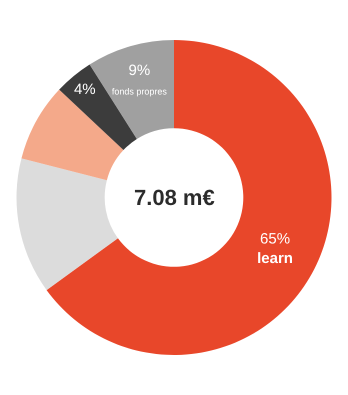 Image resolution: width=348 pixels, height=395 pixels. I want to click on data-label: 4%, so click(85, 89).